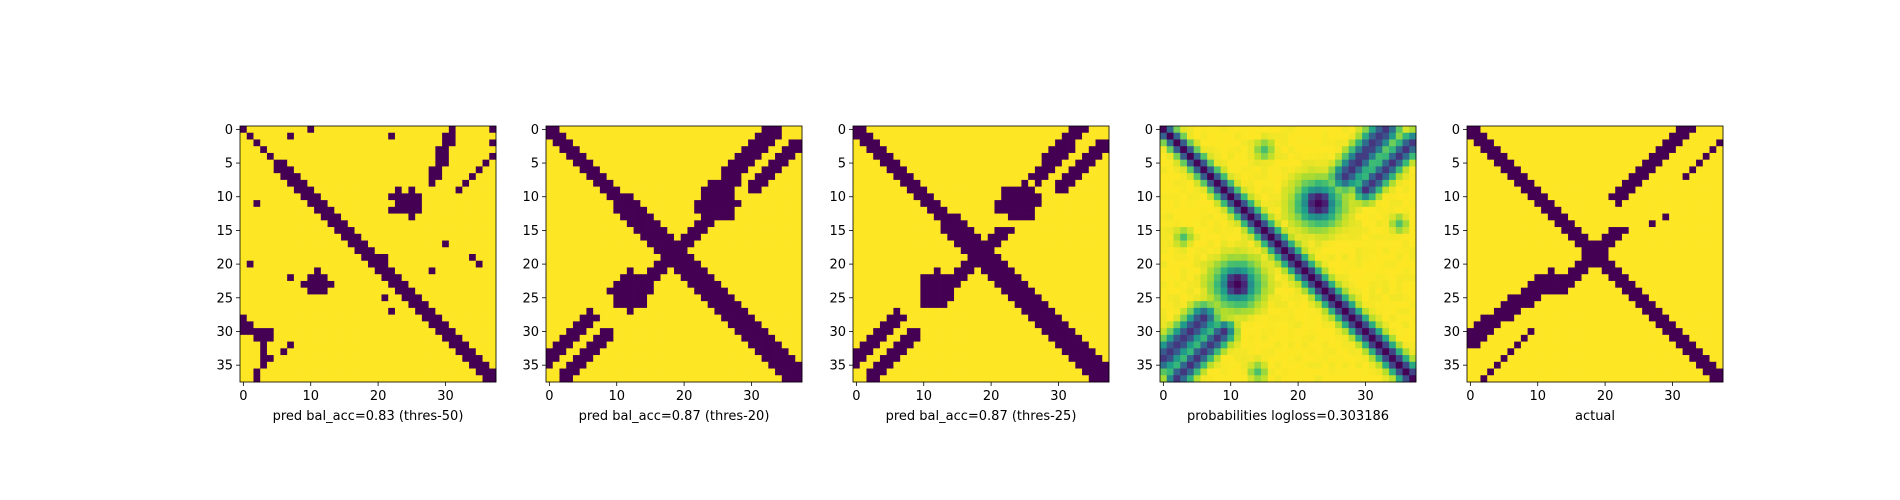 This screenshot has width=1900, height=500. Describe the element at coordinates (674, 416) in the screenshot. I see `x-axis-label: pred bal_acc=0.87 (thres-20)` at that location.